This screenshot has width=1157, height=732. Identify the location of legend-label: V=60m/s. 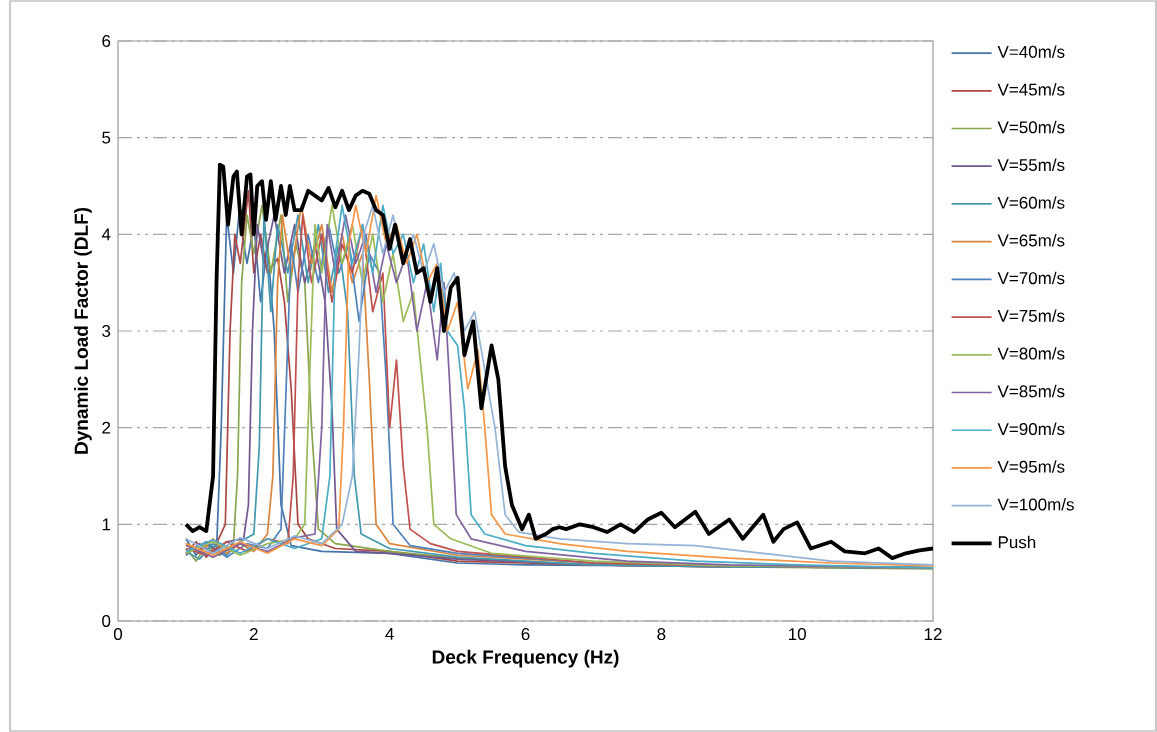
(1031, 202).